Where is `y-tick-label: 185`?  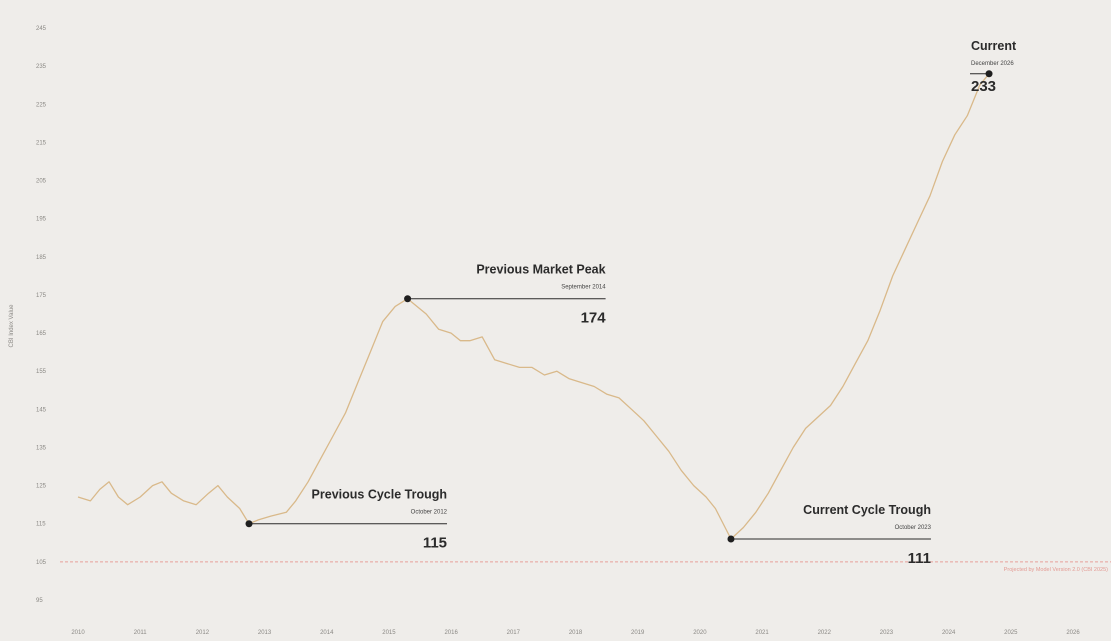 y-tick-label: 185 is located at coordinates (41, 258).